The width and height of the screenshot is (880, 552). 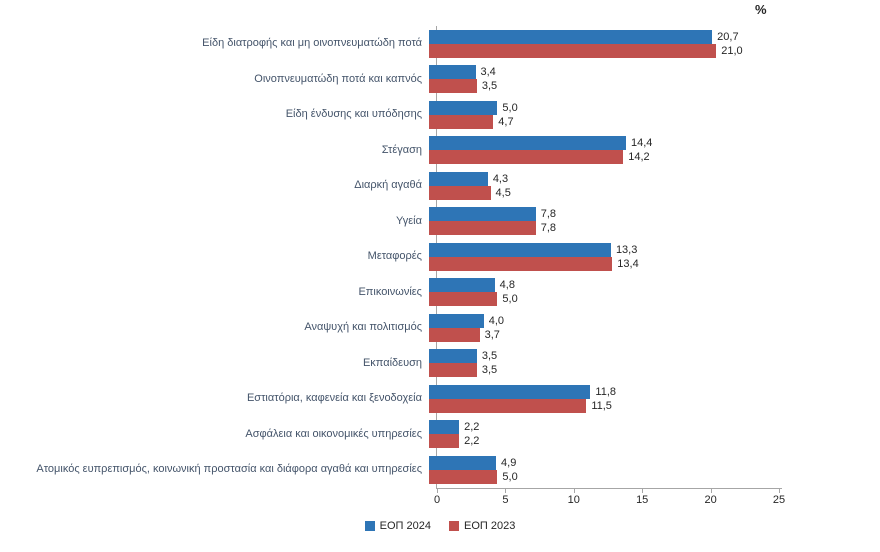 What do you see at coordinates (482, 526) in the screenshot?
I see `legend-item: ΕΟΠ 2023` at bounding box center [482, 526].